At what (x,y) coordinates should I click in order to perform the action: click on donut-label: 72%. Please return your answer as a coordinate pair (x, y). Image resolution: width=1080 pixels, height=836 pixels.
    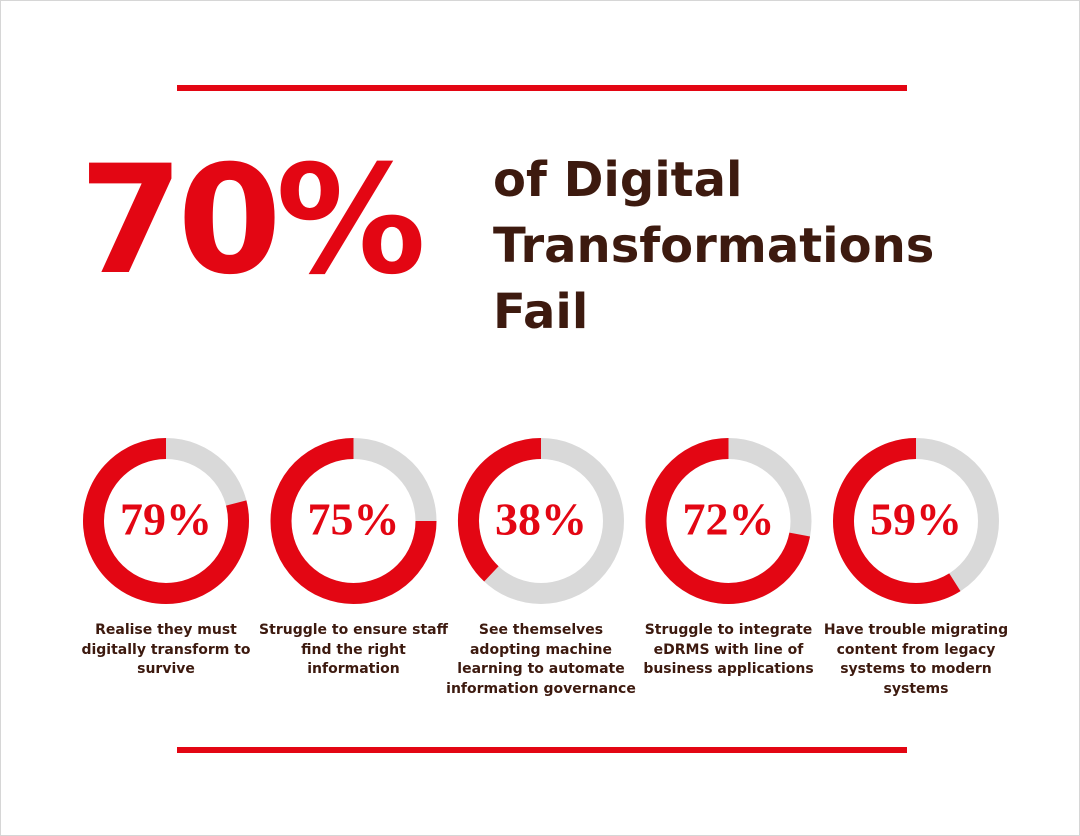
    Looking at the image, I should click on (729, 519).